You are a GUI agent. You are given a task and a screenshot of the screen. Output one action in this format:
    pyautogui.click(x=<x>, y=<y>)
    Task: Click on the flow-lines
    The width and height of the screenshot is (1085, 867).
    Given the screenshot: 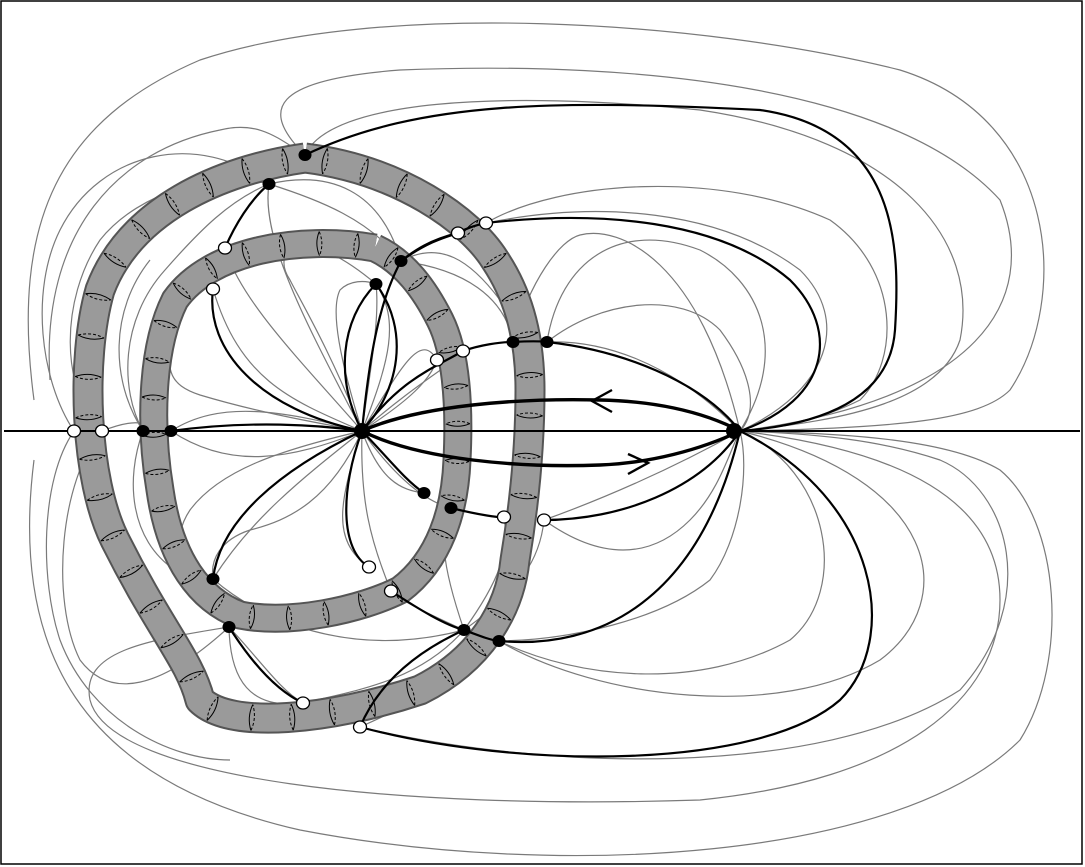 What is the action you would take?
    pyautogui.click(x=551, y=432)
    